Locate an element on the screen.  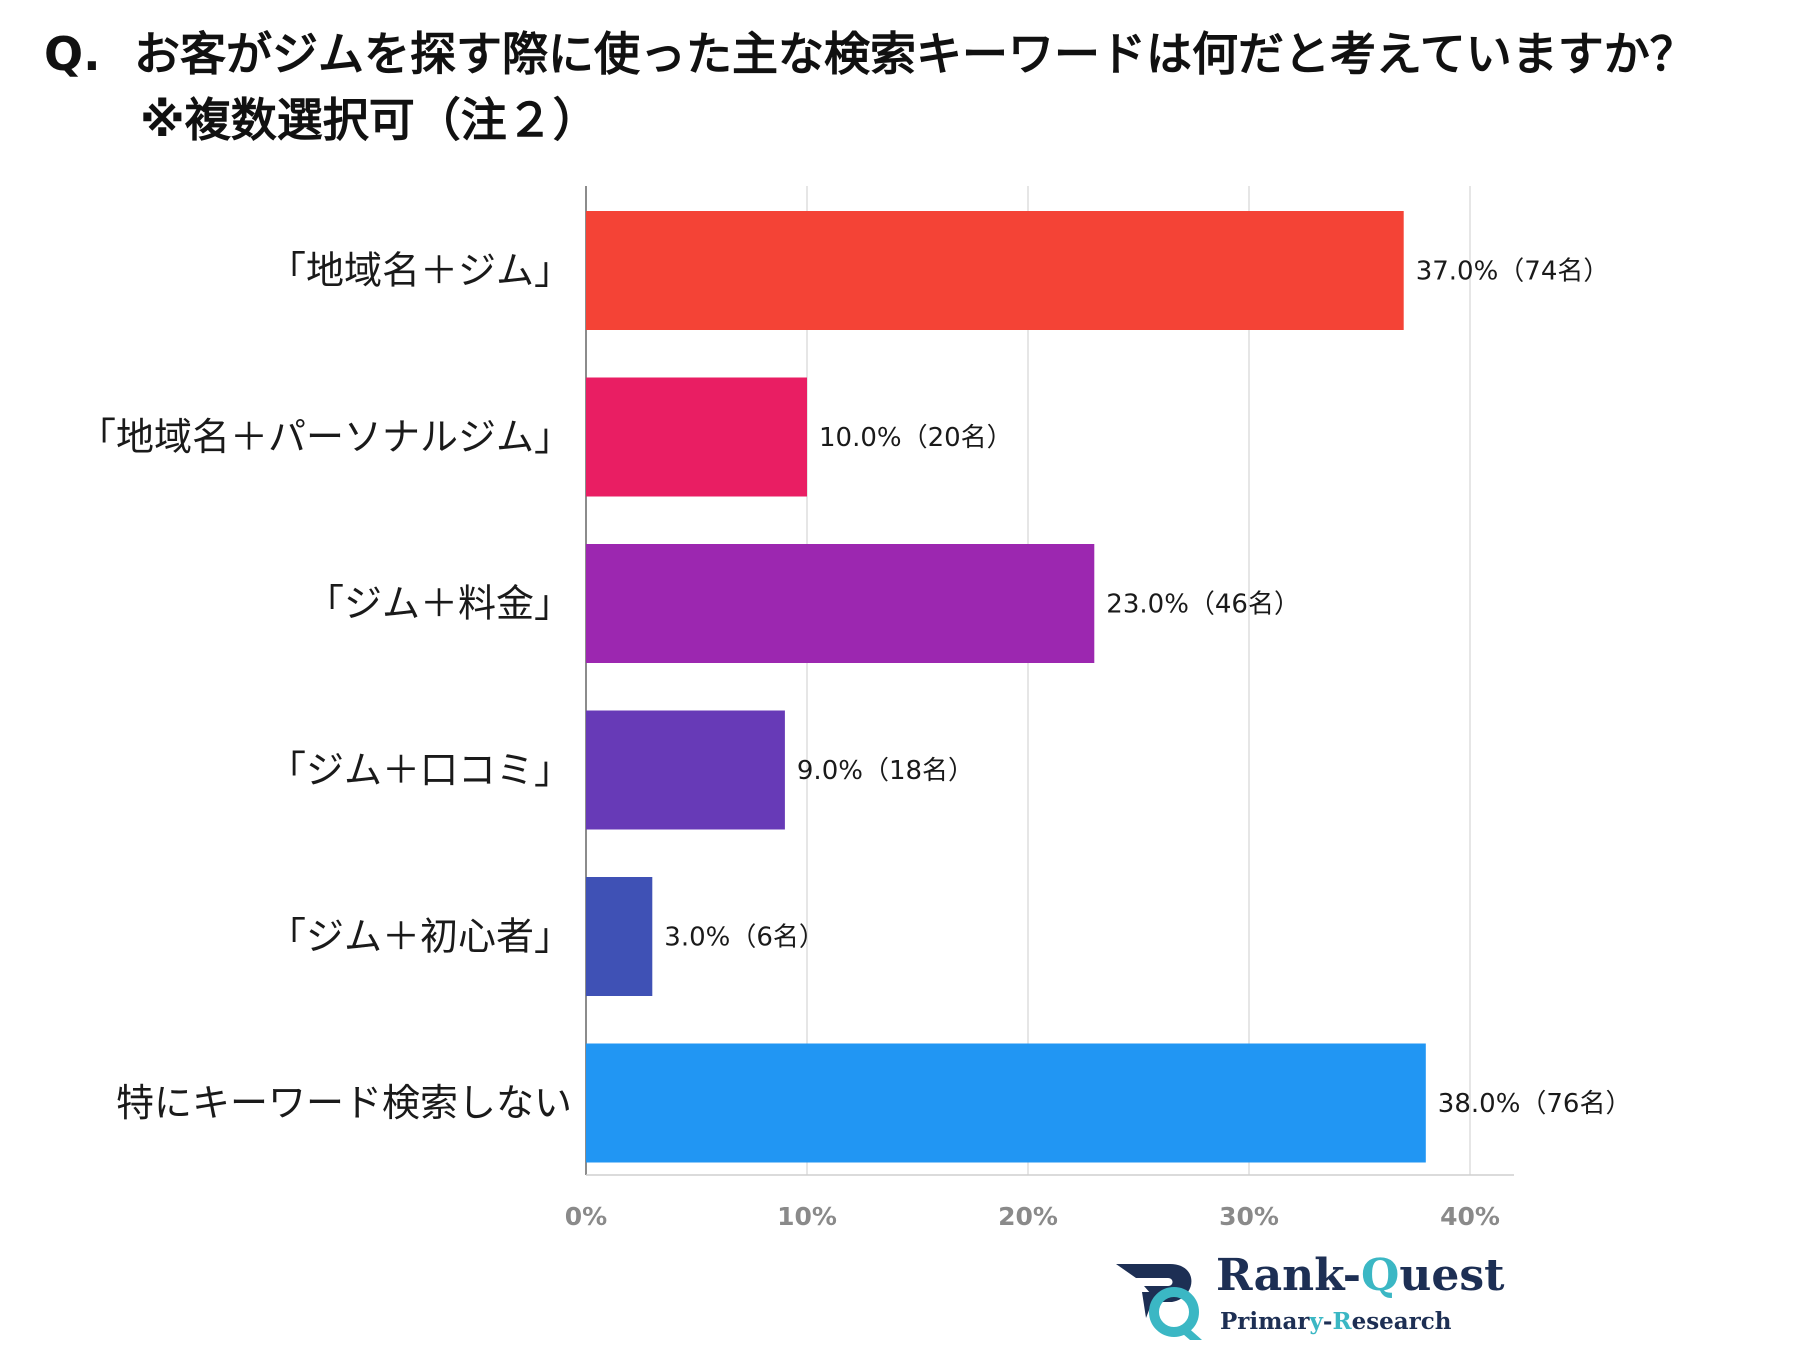
x-axis-tick-labels: 0% 10% 20% 30% 40% is located at coordinates (1032, 1216).